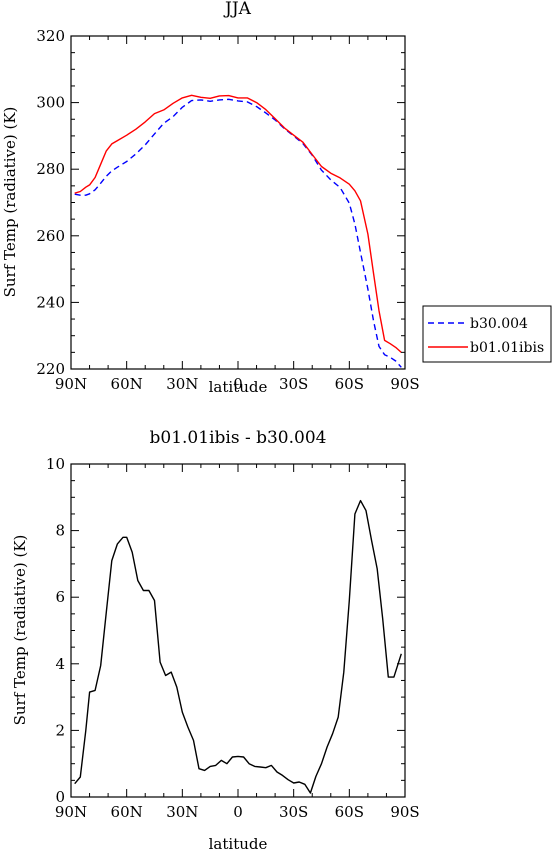 This screenshot has height=851, width=557. Describe the element at coordinates (20, 630) in the screenshot. I see `bottom-y-axis-title: Surf Temp (radiative) (K)` at that location.